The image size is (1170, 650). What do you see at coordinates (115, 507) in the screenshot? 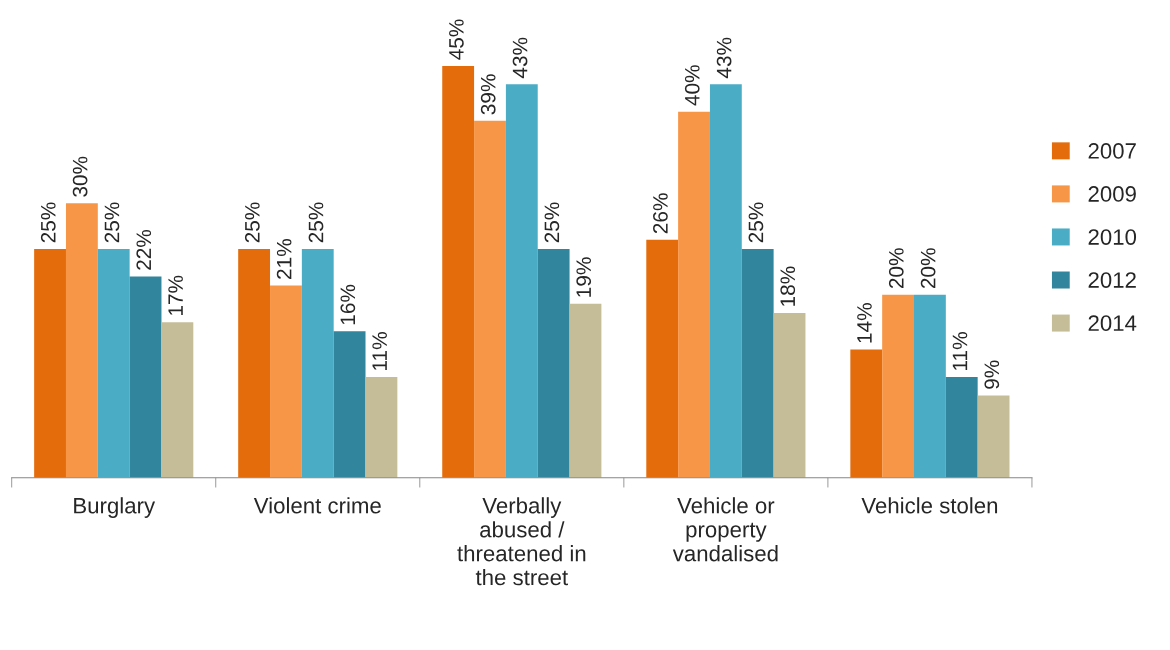
I see `x-tick-label: Burglary` at bounding box center [115, 507].